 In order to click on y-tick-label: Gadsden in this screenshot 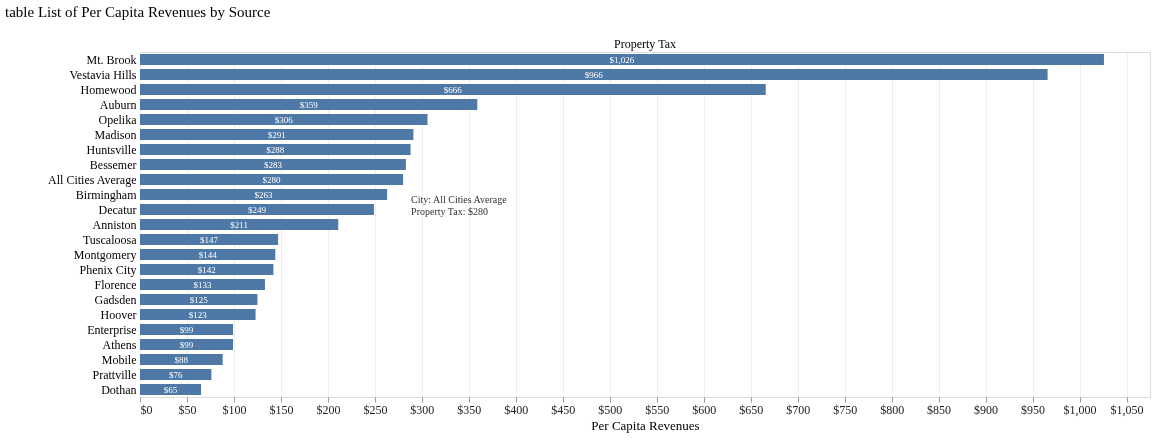, I will do `click(115, 299)`.